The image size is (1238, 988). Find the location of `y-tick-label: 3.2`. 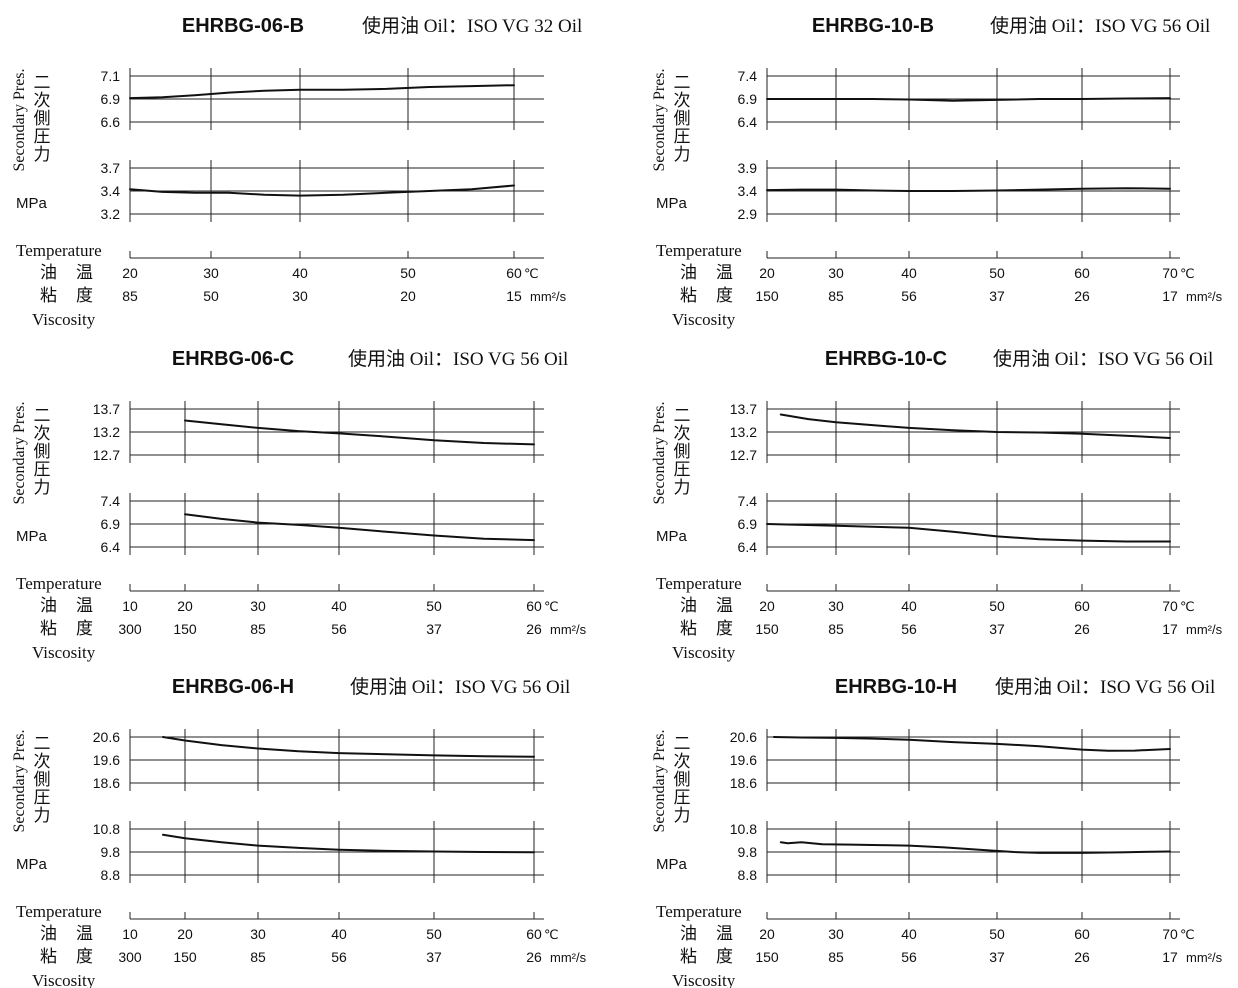

y-tick-label: 3.2 is located at coordinates (111, 214).